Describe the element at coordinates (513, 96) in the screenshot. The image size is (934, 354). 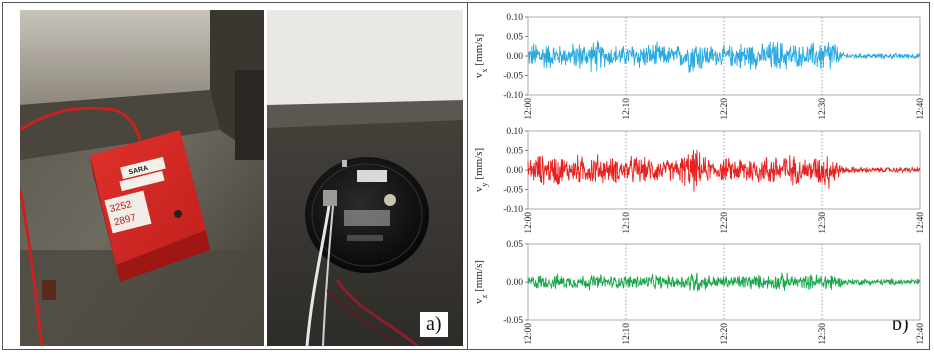
I see `ytick-label-vx-4: -0.10` at that location.